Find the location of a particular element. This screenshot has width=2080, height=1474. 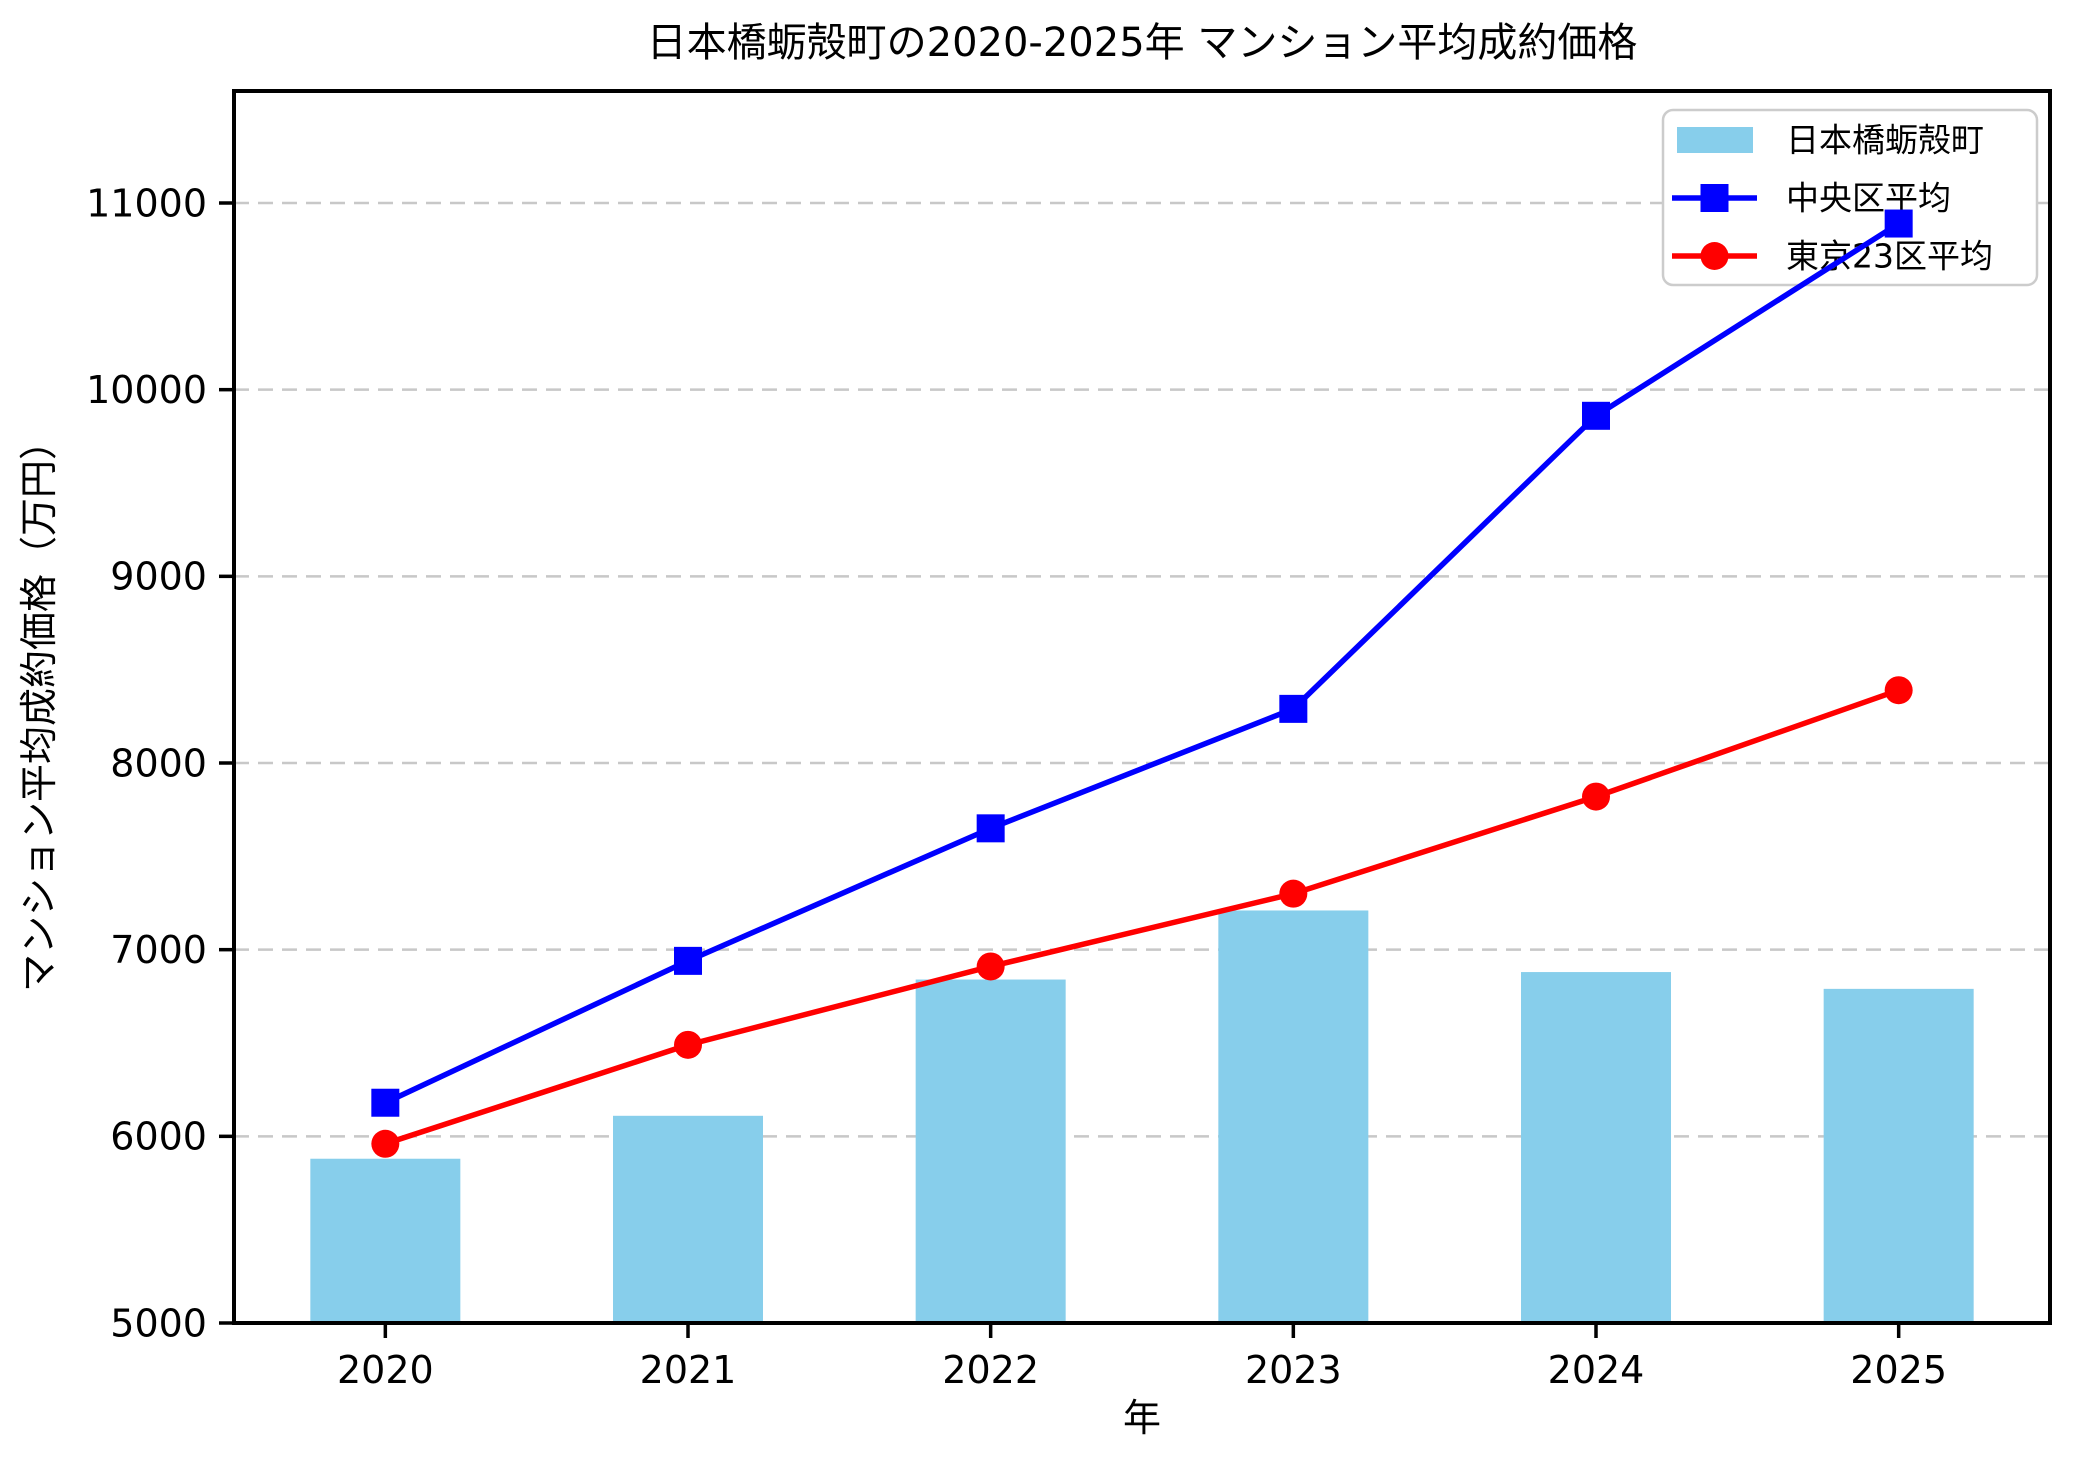

y-tick-label-5000: 5000 is located at coordinates (158, 1323).